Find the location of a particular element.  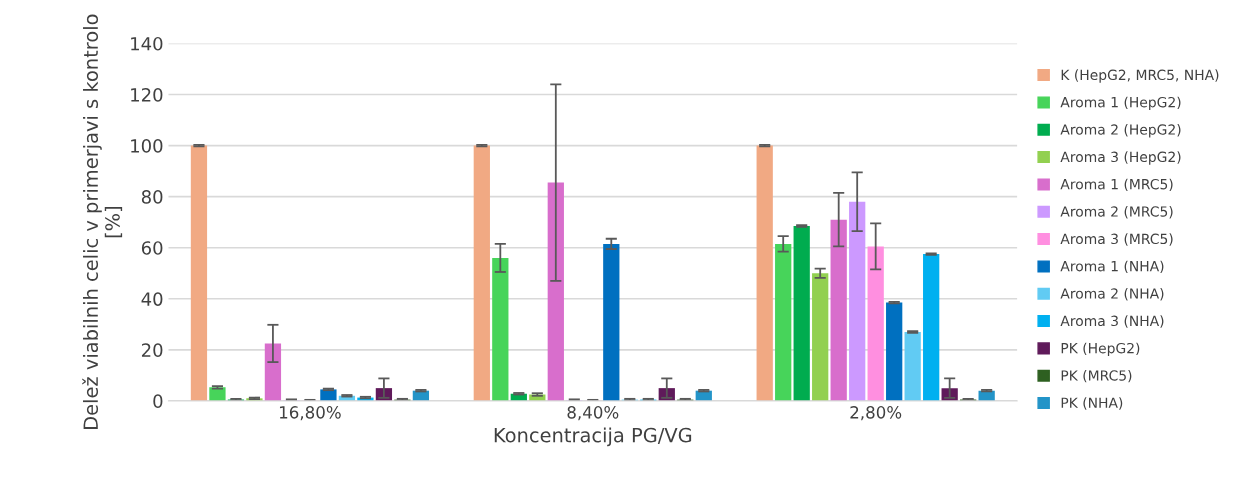

y-tick-label: 80 is located at coordinates (152, 197).